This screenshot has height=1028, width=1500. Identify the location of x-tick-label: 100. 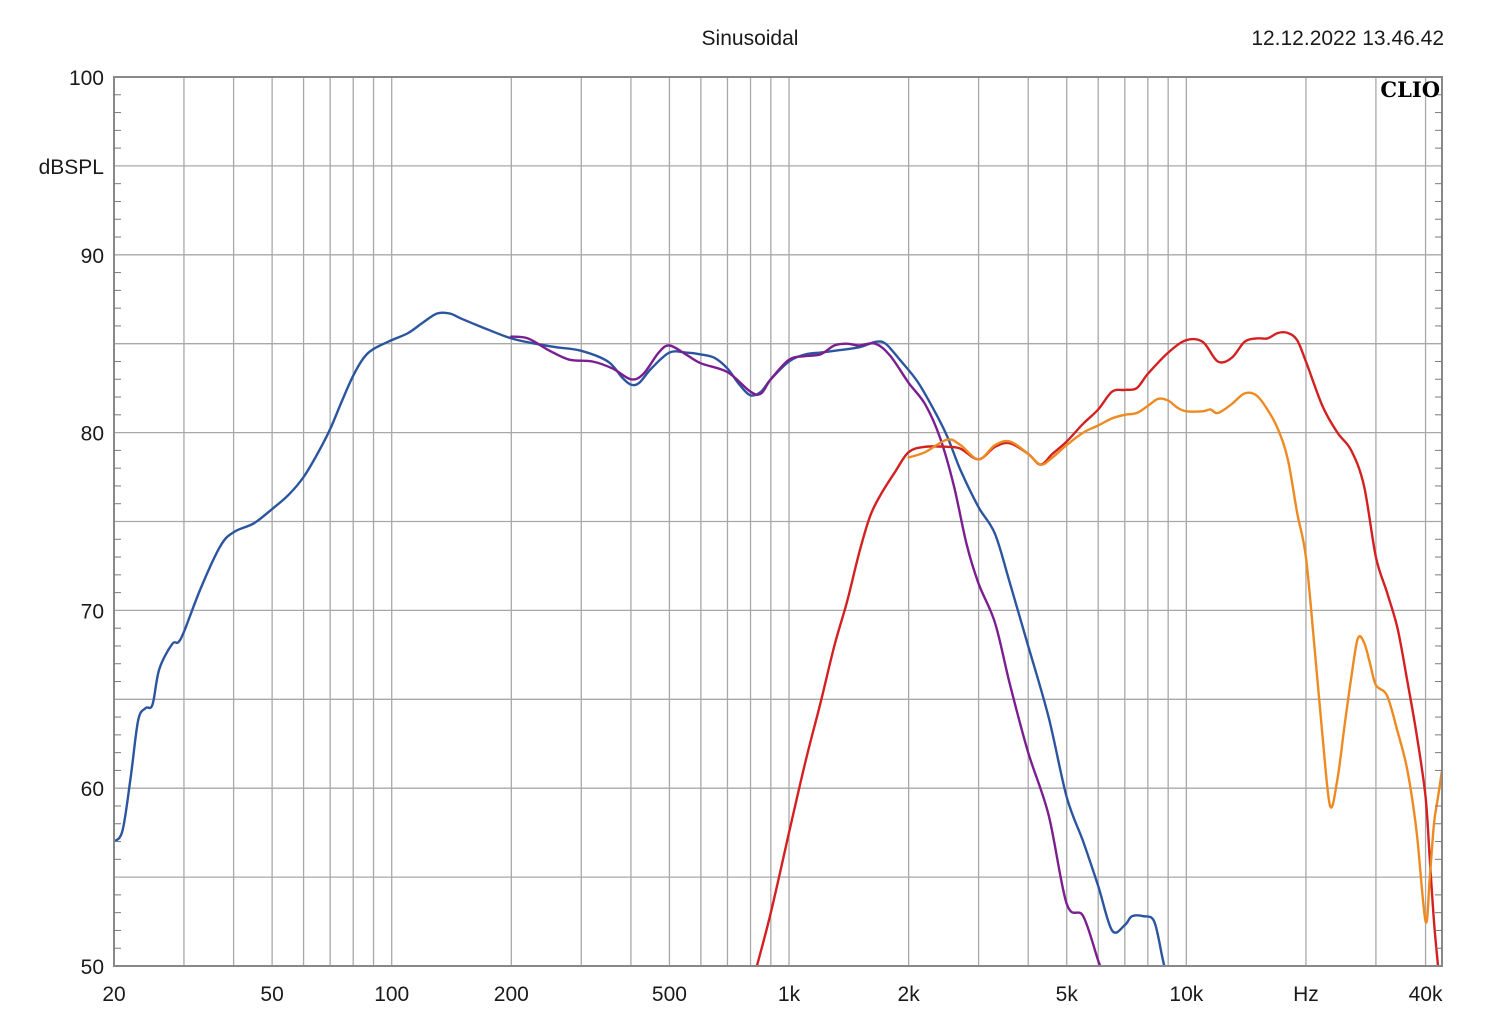
(391, 994).